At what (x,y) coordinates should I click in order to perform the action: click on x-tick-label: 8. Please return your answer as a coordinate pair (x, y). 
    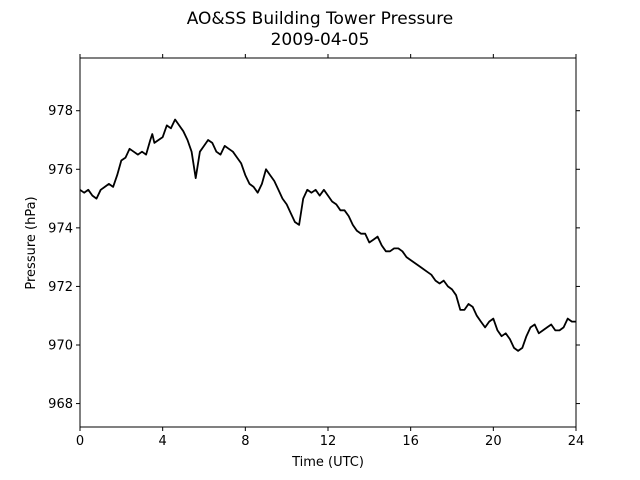
    Looking at the image, I should click on (245, 441).